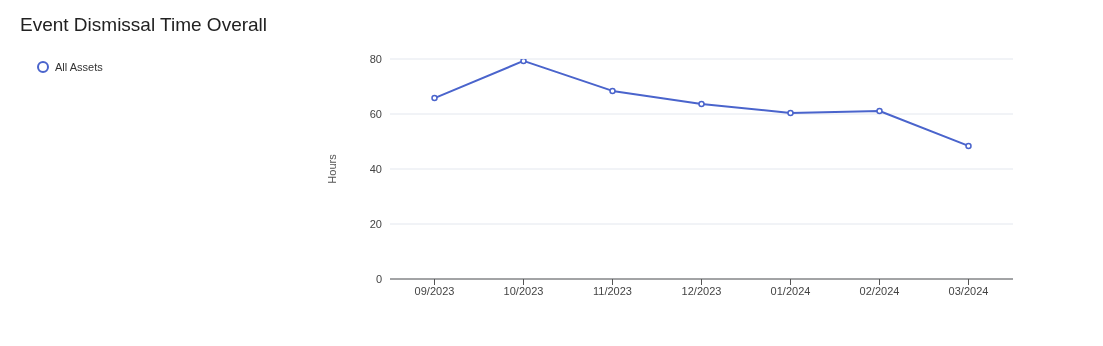 The image size is (1103, 346). Describe the element at coordinates (375, 223) in the screenshot. I see `y-tick-label: 20` at that location.